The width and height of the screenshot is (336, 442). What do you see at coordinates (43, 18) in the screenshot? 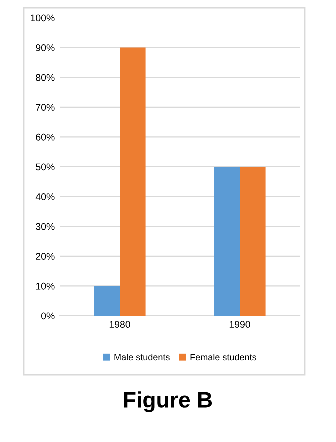
I see `y-tick-label: 100%` at bounding box center [43, 18].